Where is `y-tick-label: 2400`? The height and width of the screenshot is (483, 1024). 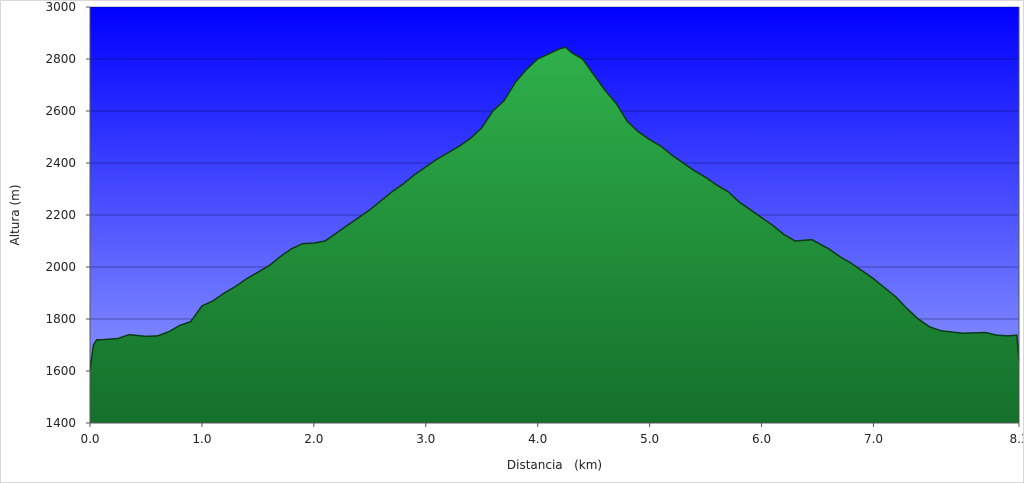 y-tick-label: 2400 is located at coordinates (60, 163).